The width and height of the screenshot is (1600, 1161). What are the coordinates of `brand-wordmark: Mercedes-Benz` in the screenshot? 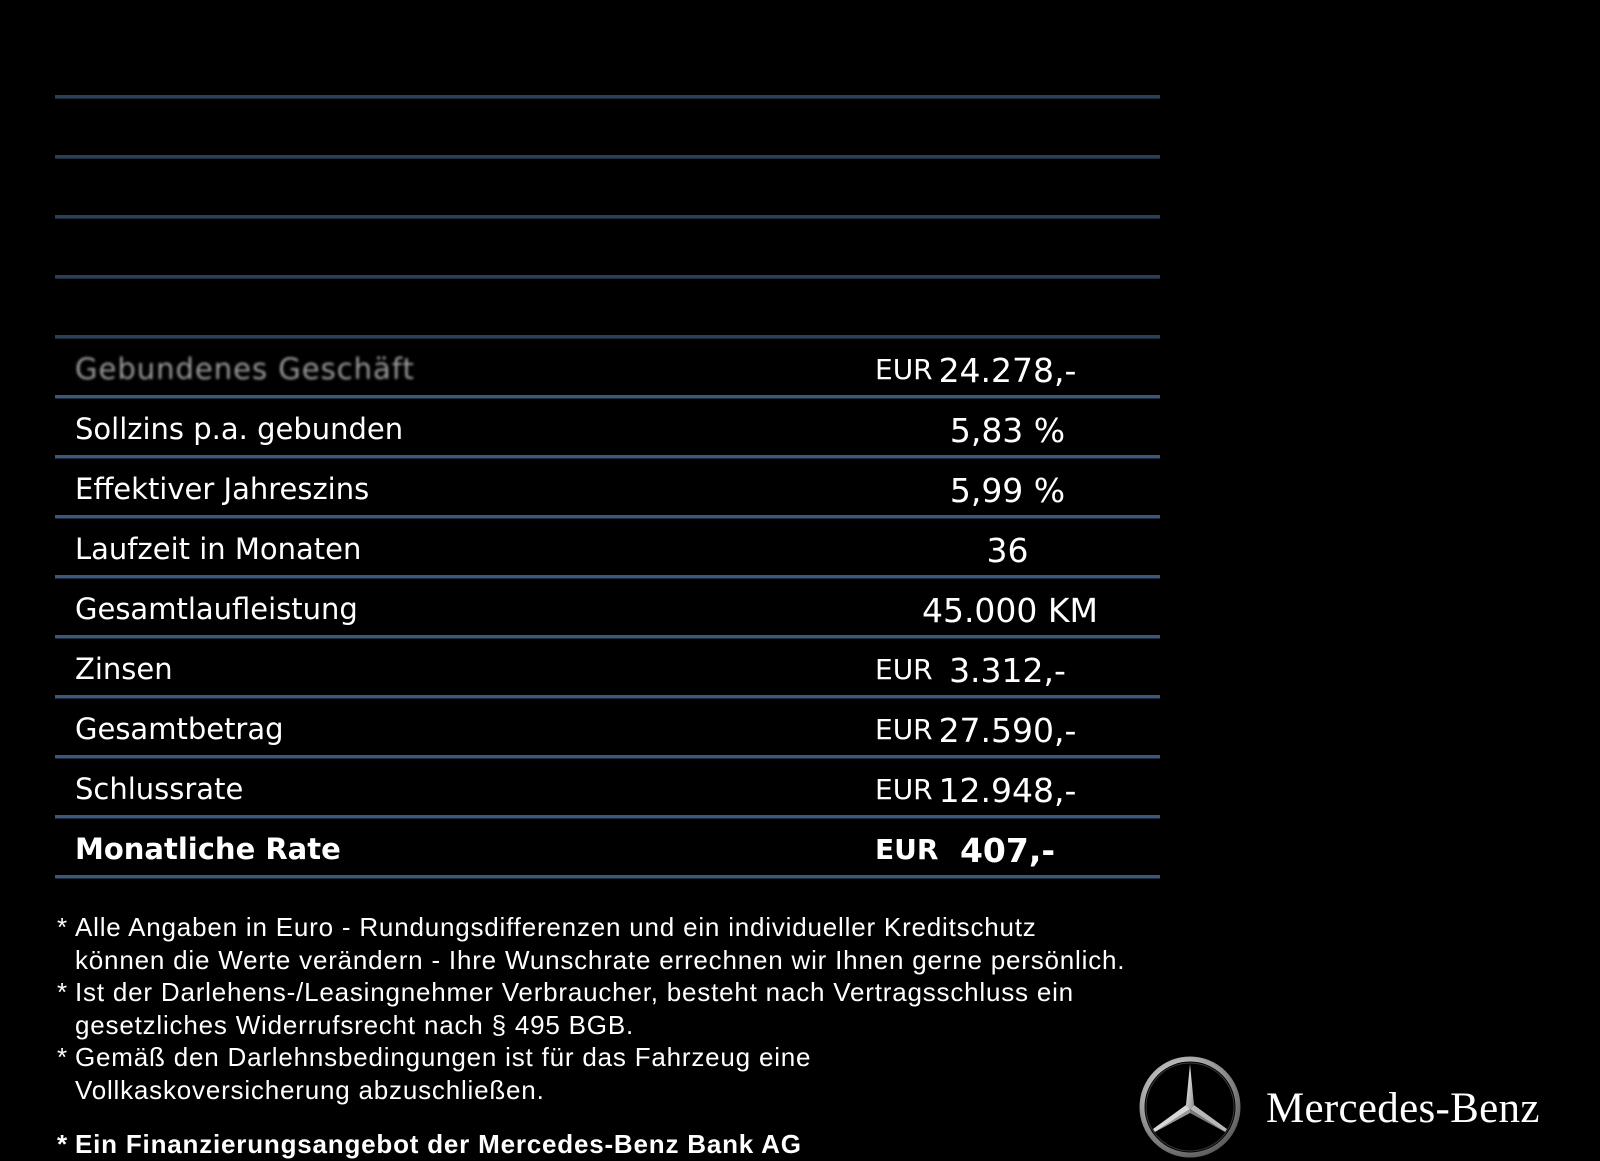 It's located at (1403, 1108).